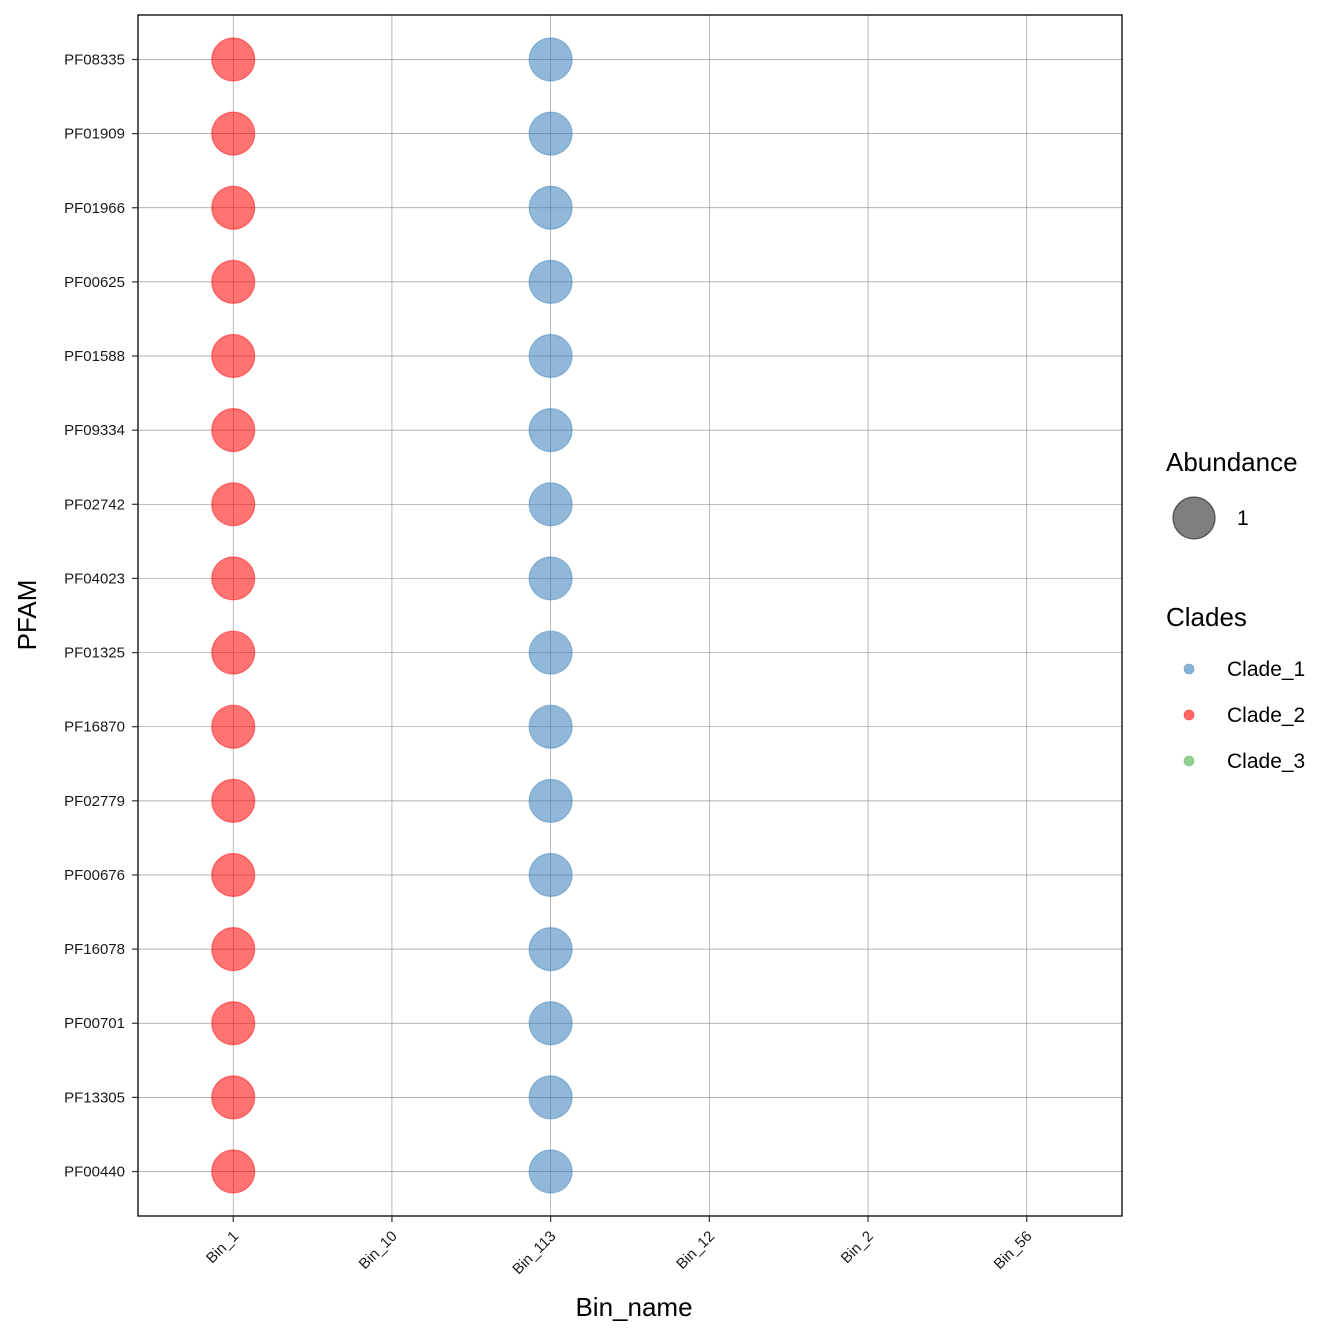  I want to click on y-tick-label: PF01909, so click(94, 134).